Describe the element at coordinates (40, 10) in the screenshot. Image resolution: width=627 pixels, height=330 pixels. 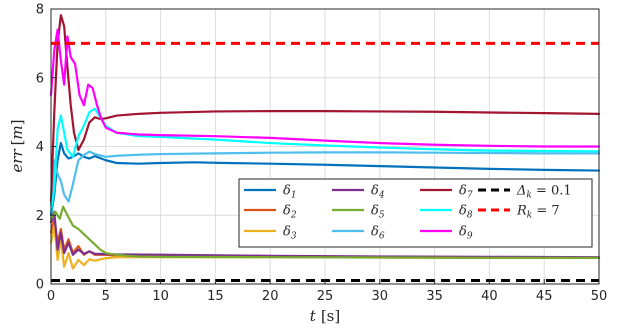
I see `y-tick-label: 8` at that location.